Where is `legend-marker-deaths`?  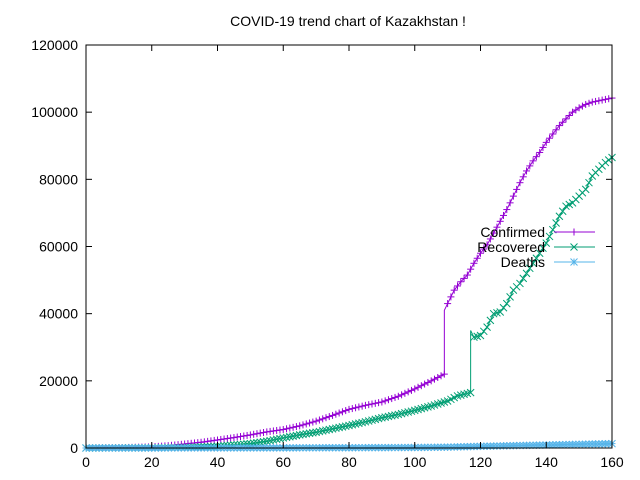 legend-marker-deaths is located at coordinates (574, 262).